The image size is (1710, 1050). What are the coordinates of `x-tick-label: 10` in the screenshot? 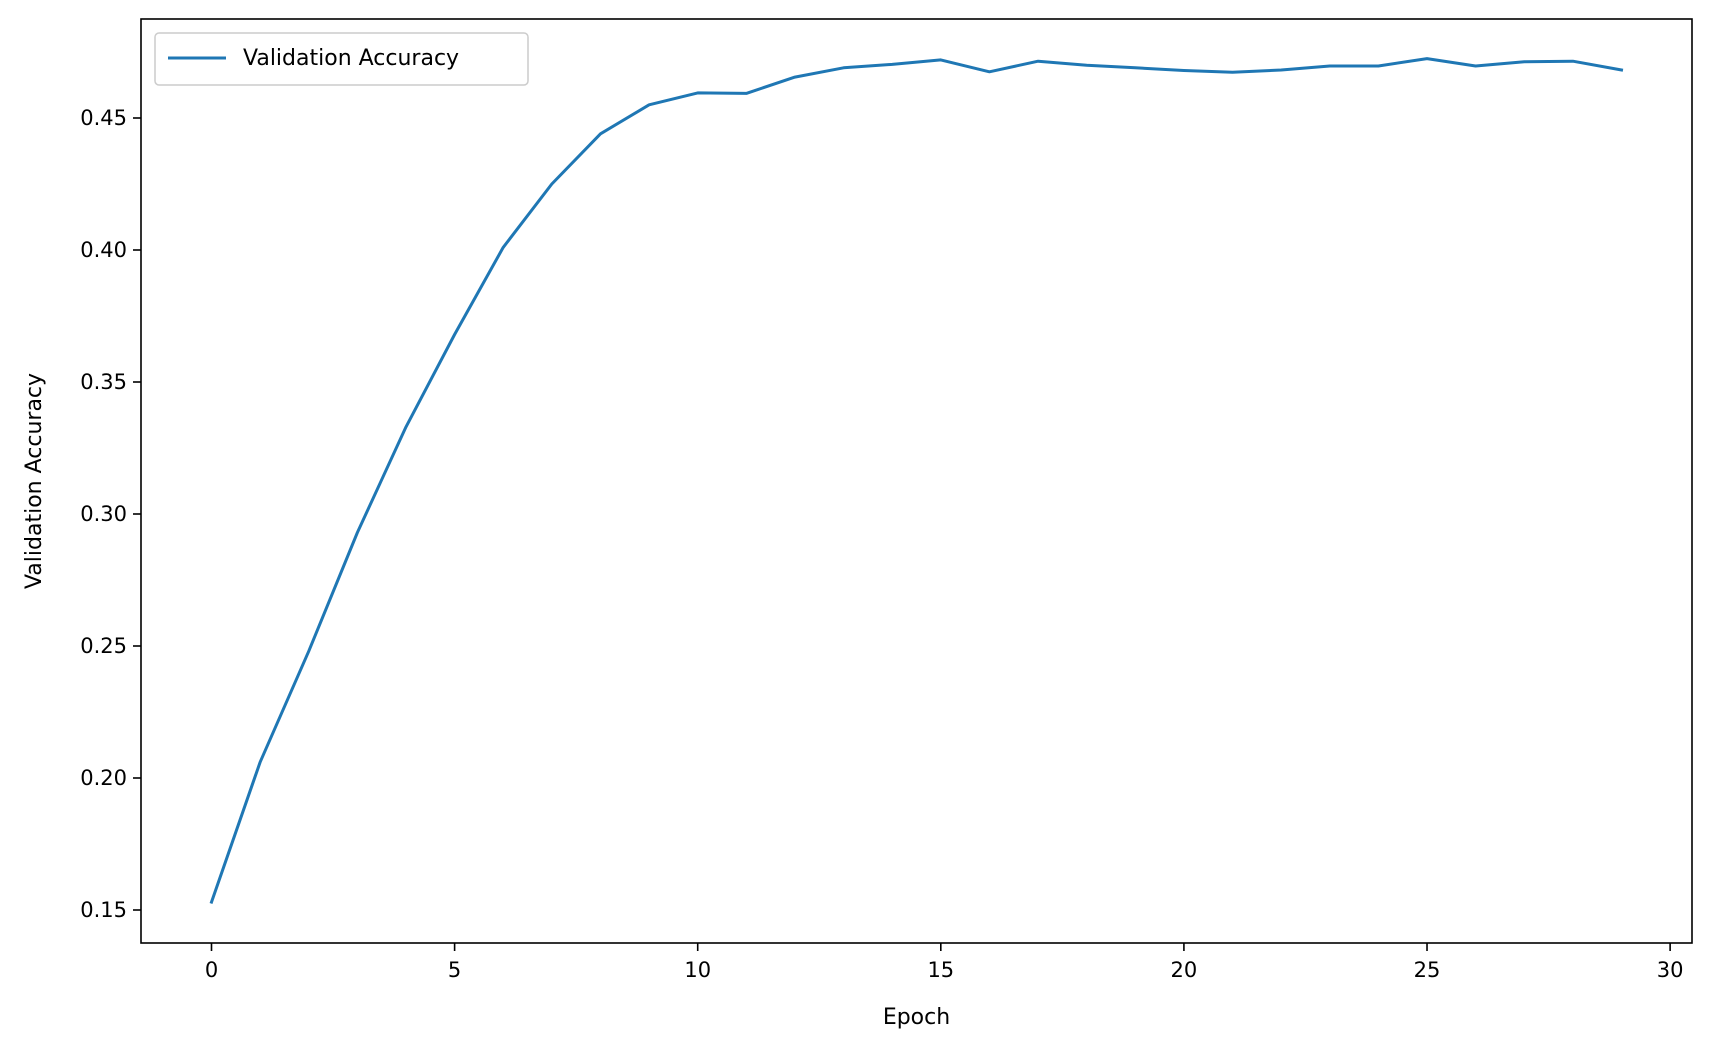 It's located at (697, 970).